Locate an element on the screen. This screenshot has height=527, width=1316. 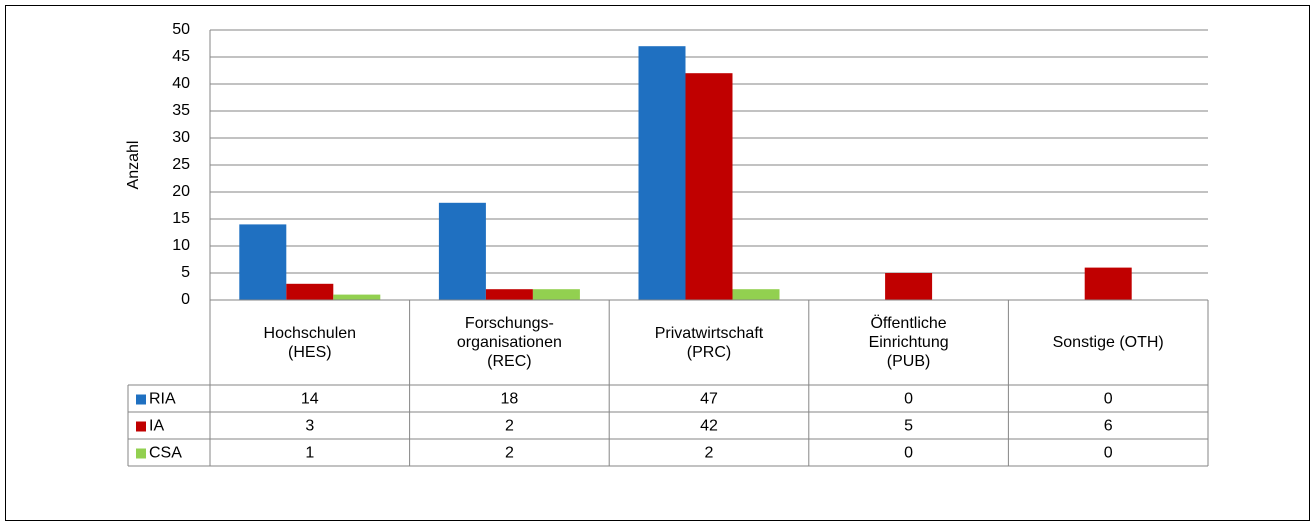
category-cell: Öffentliche Einrichtung (PUB) is located at coordinates (908, 342).